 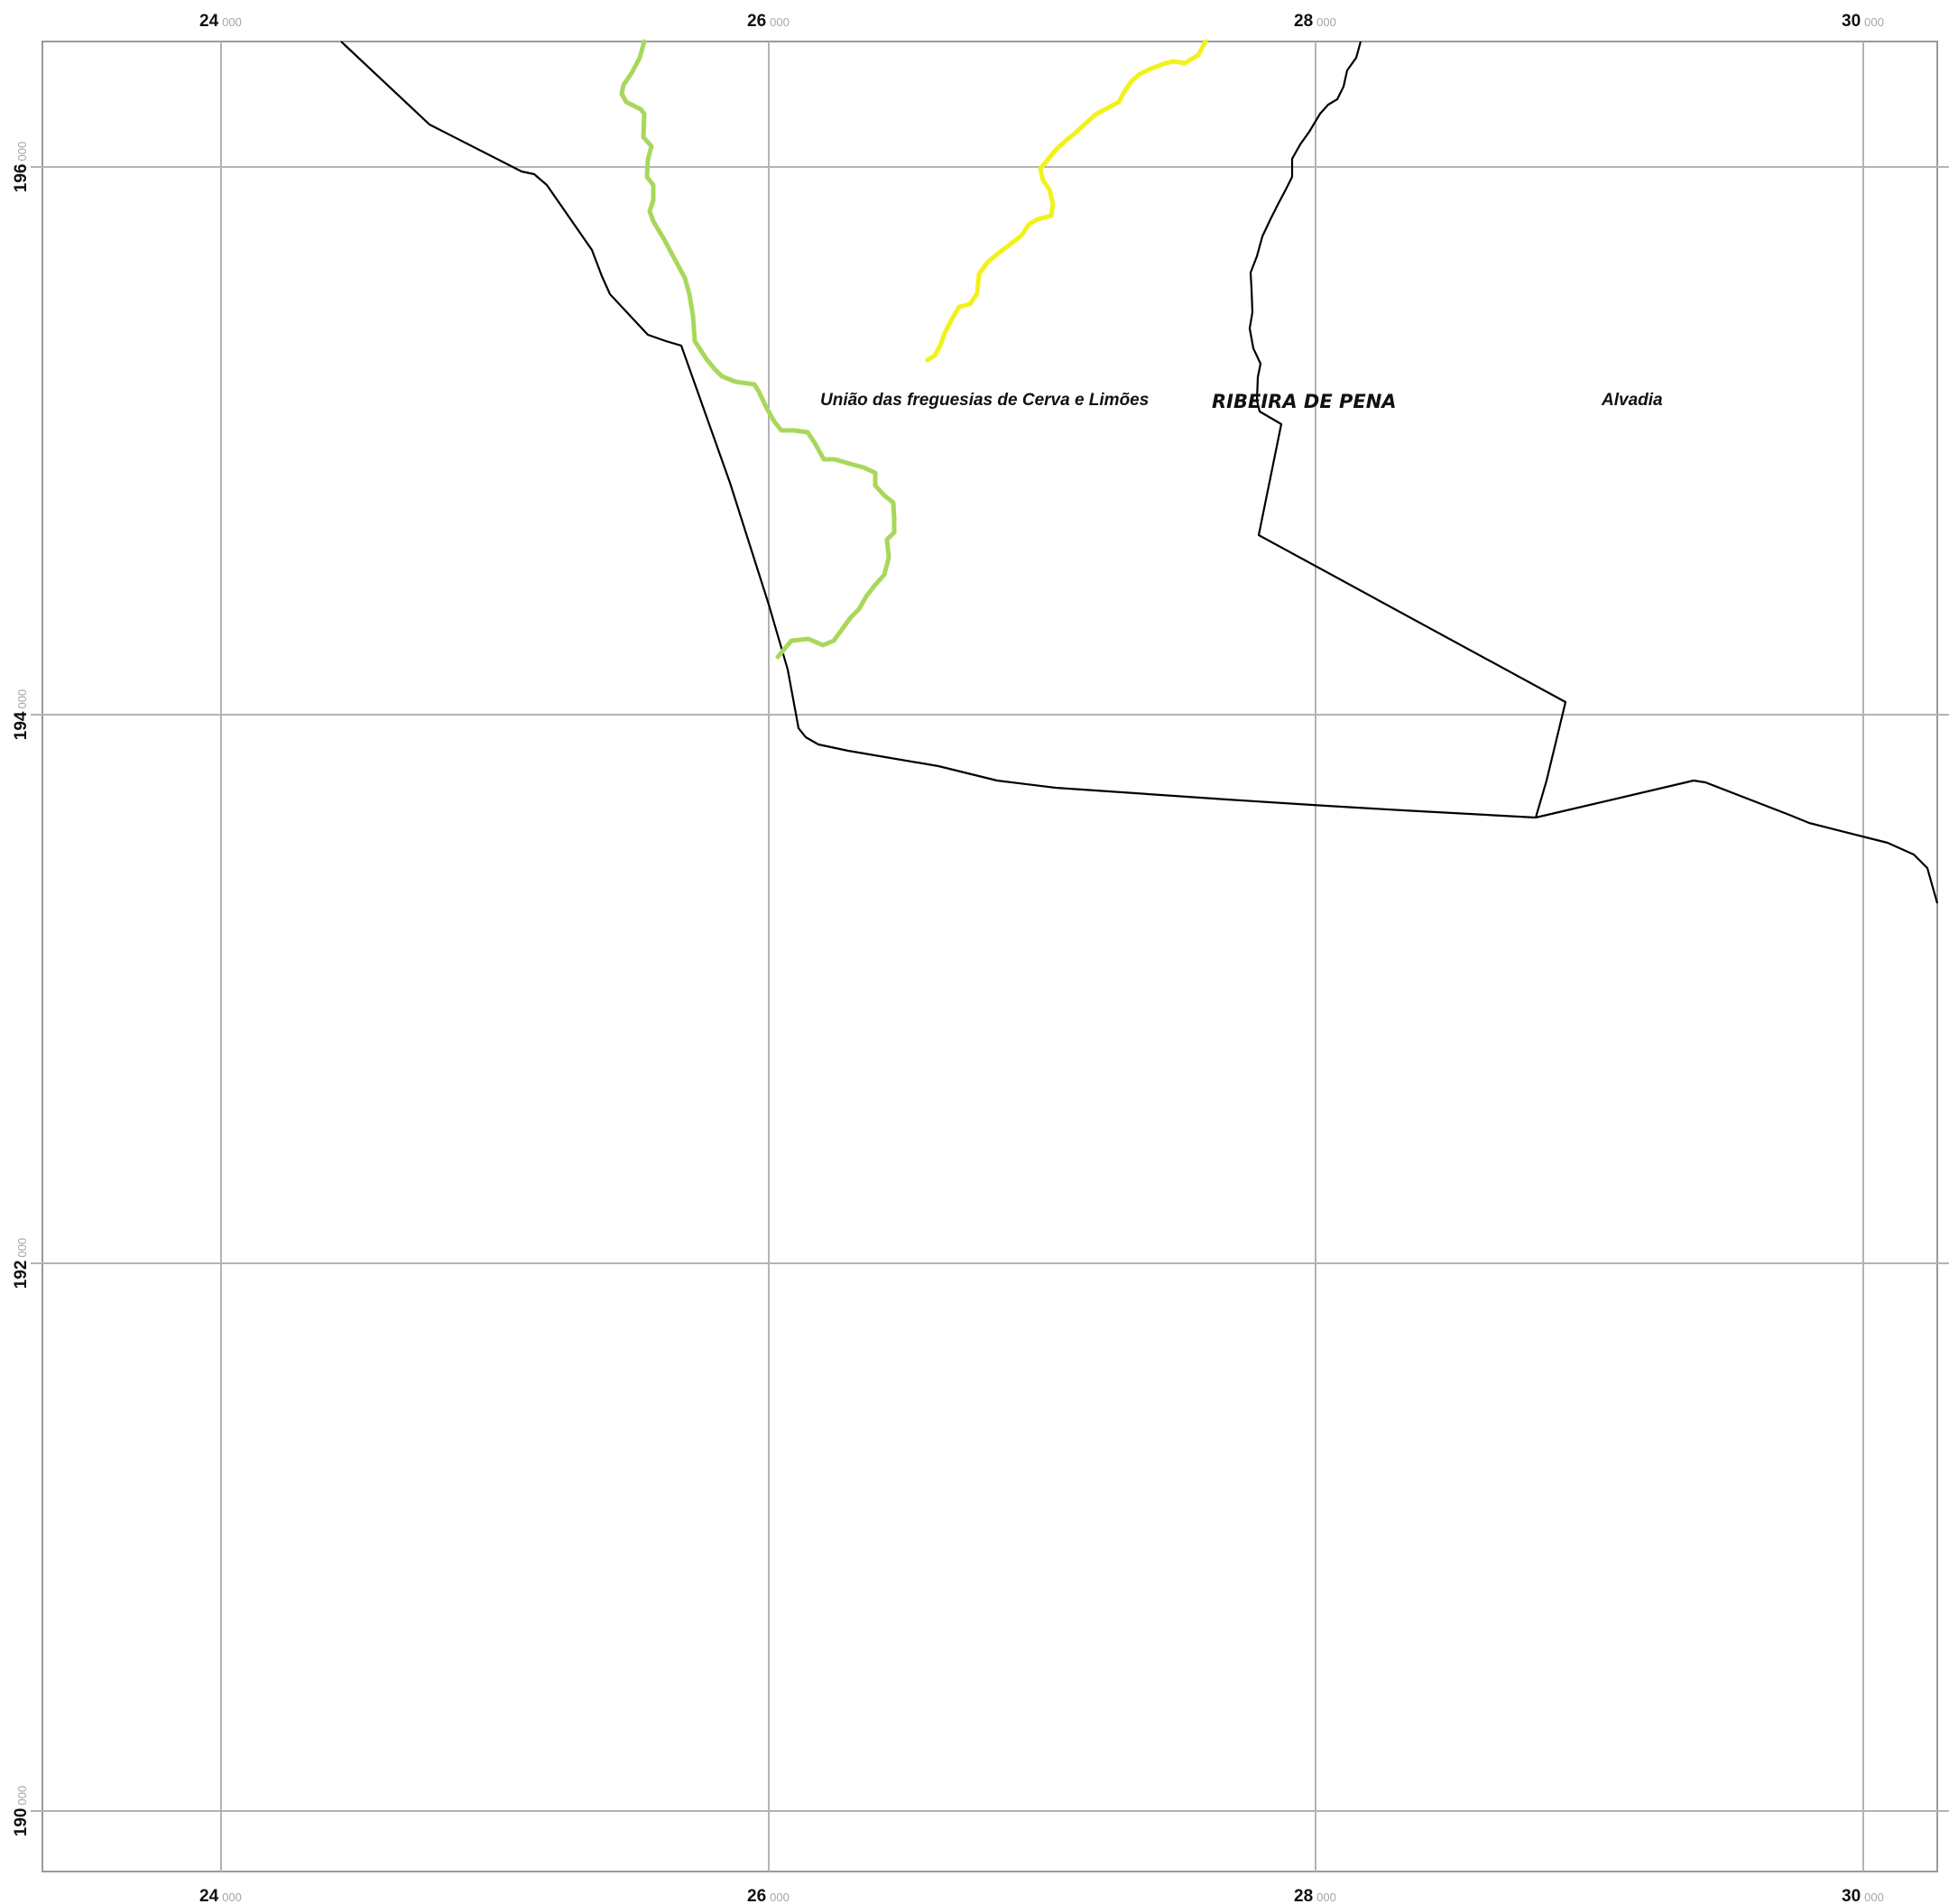 What do you see at coordinates (1304, 401) in the screenshot?
I see `municipality-label-ribeira-de-pena: RIBEIRA DE PENA` at bounding box center [1304, 401].